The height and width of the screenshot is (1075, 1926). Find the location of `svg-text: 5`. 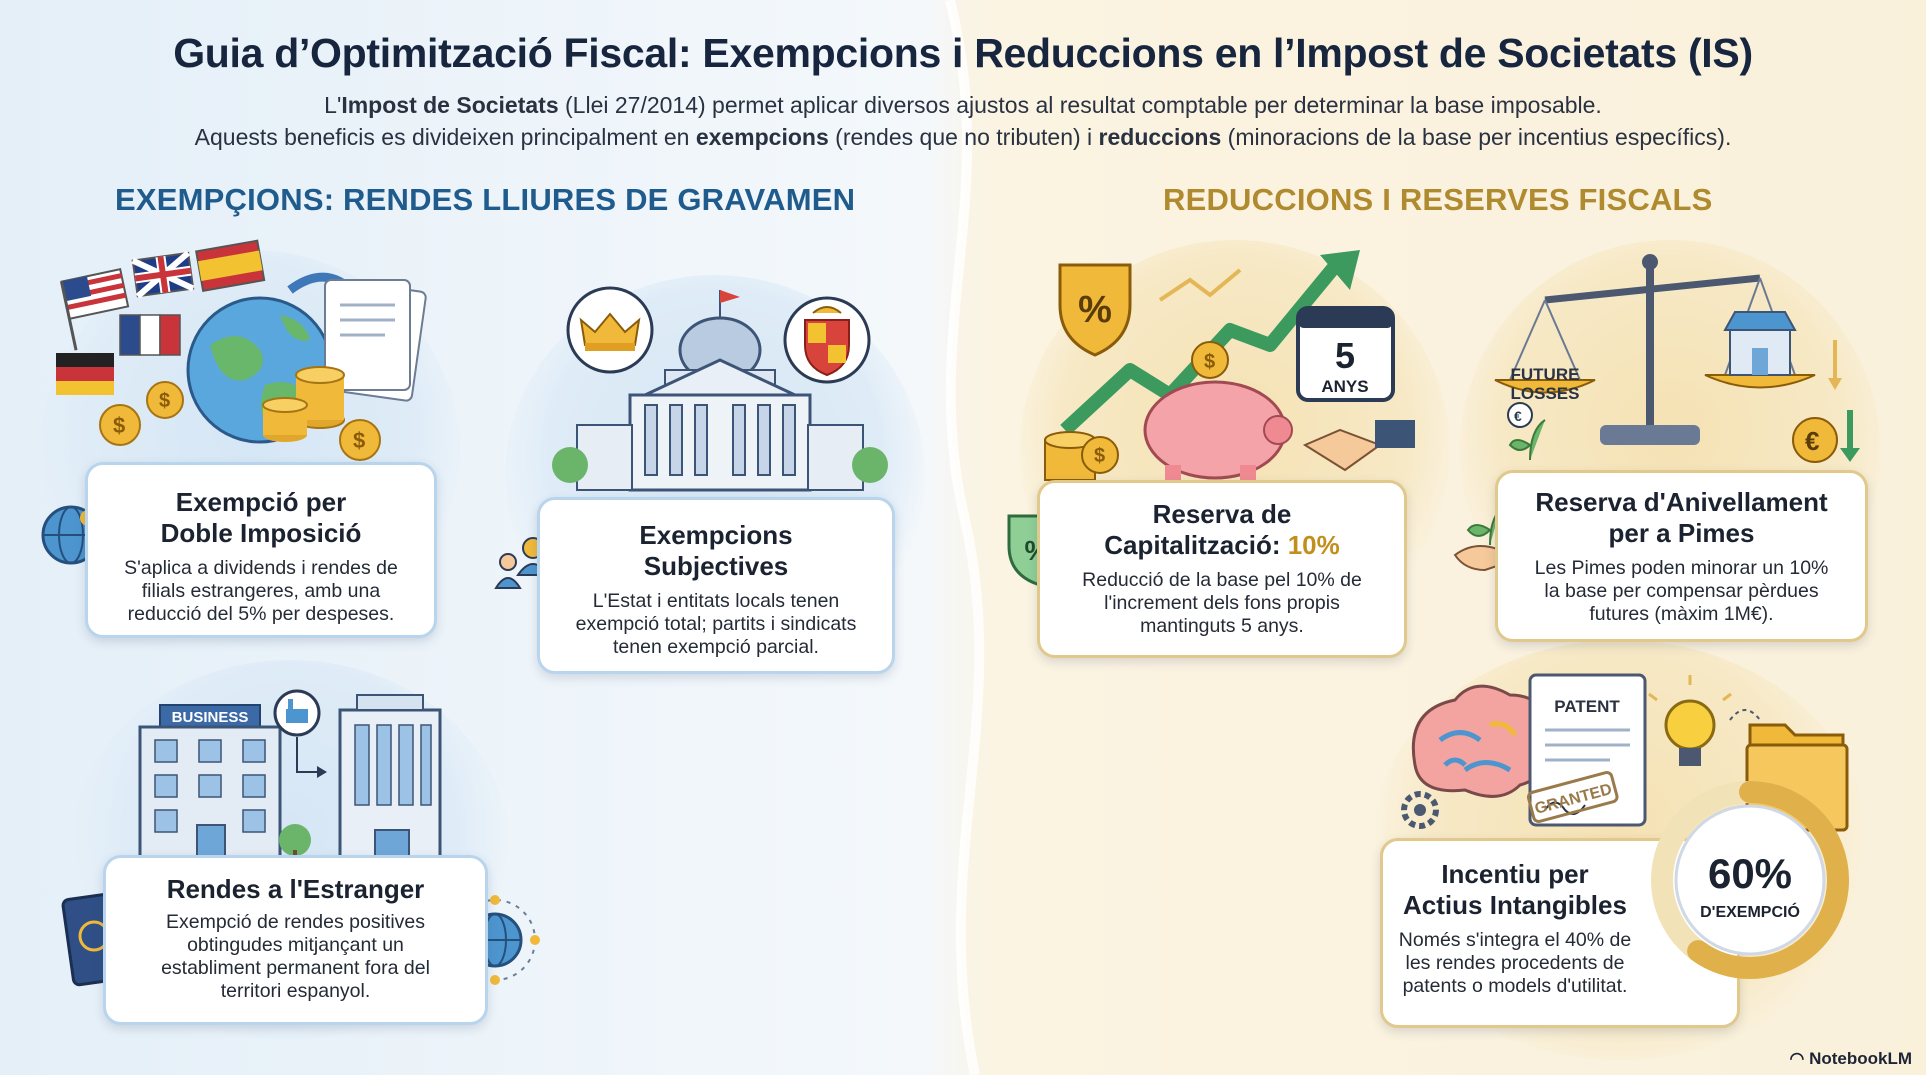

svg-text: 5 is located at coordinates (1345, 355).